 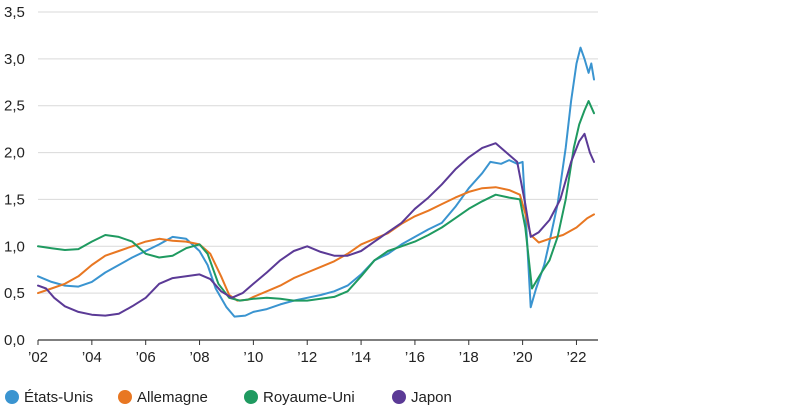 What do you see at coordinates (415, 357) in the screenshot?
I see `x-tick-label: ’16` at bounding box center [415, 357].